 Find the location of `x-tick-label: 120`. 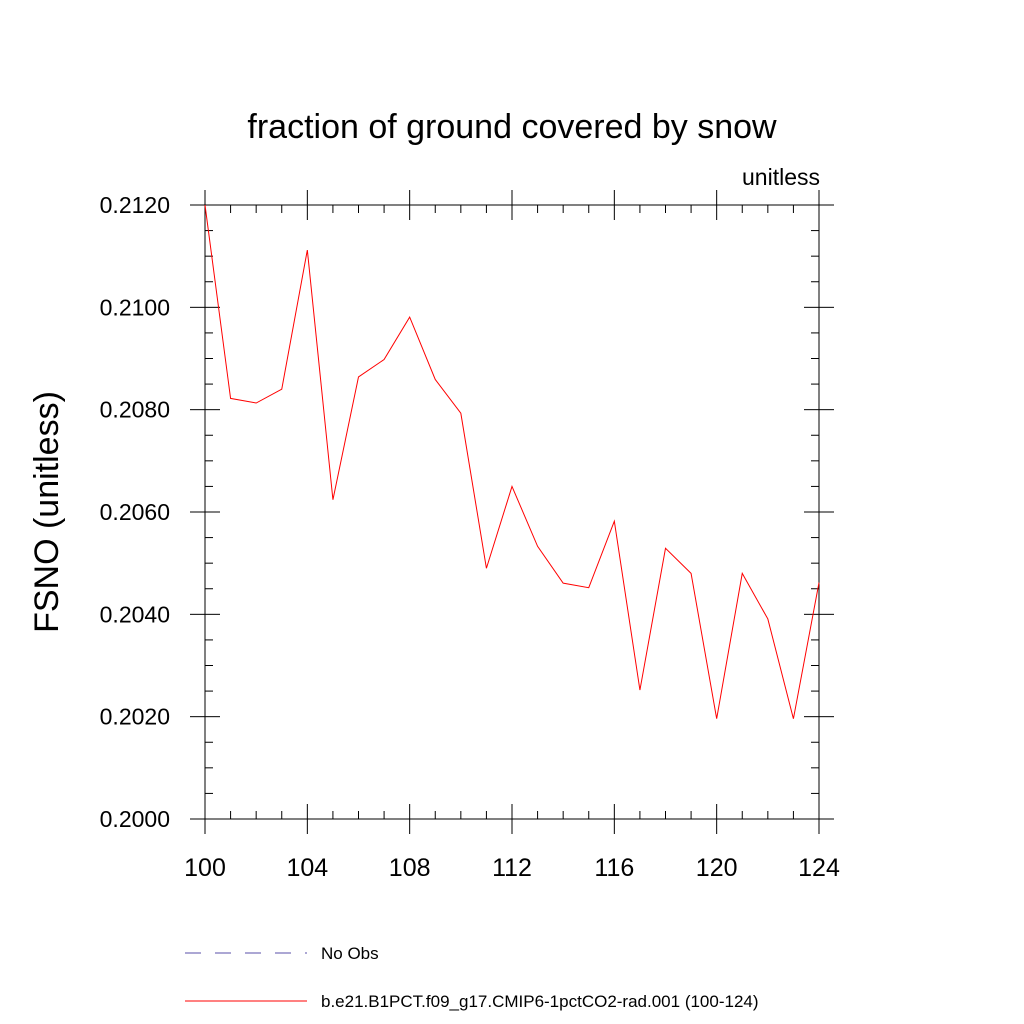

x-tick-label: 120 is located at coordinates (717, 868).